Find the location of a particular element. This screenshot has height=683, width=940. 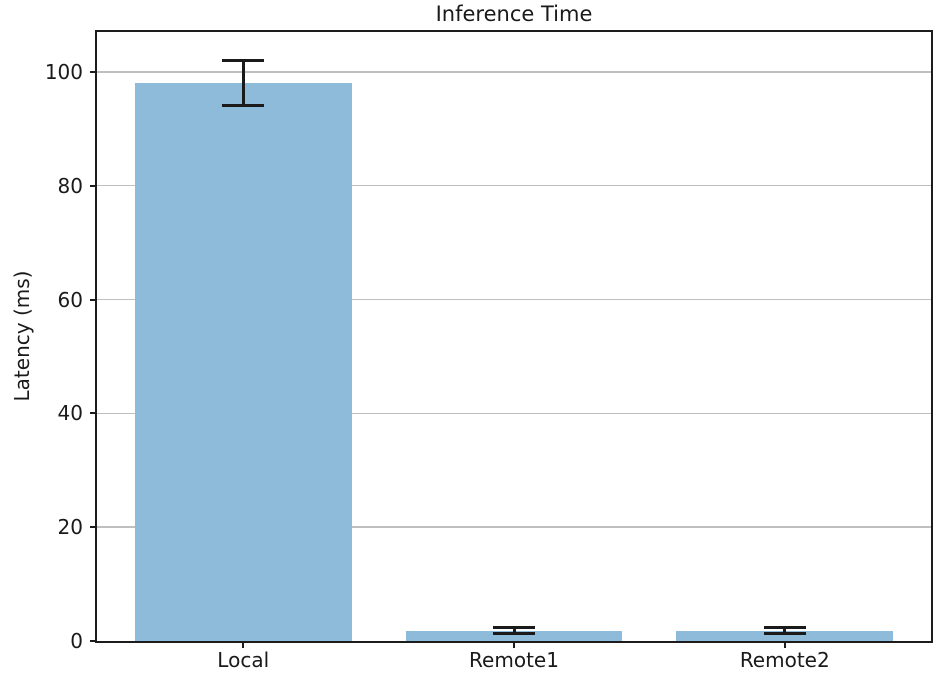

y-tick-label: 20 is located at coordinates (70, 527).